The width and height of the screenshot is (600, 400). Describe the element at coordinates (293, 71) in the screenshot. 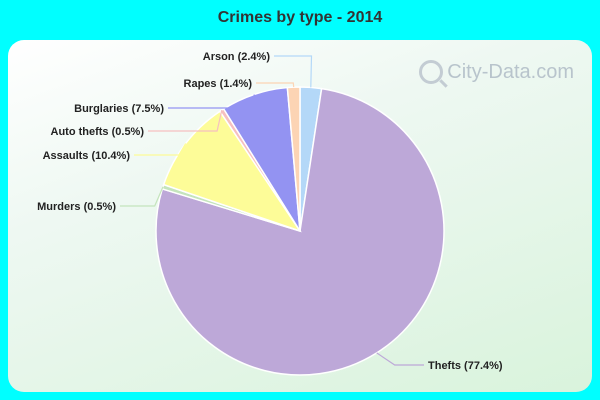

I see `leader-line-arson` at that location.